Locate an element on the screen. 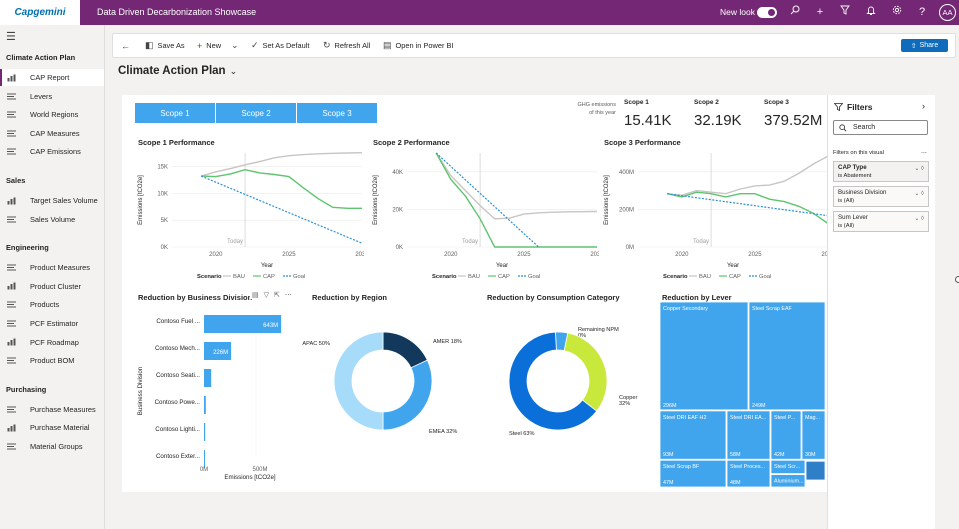  sidebar-item-label: Product Measures is located at coordinates (60, 268).